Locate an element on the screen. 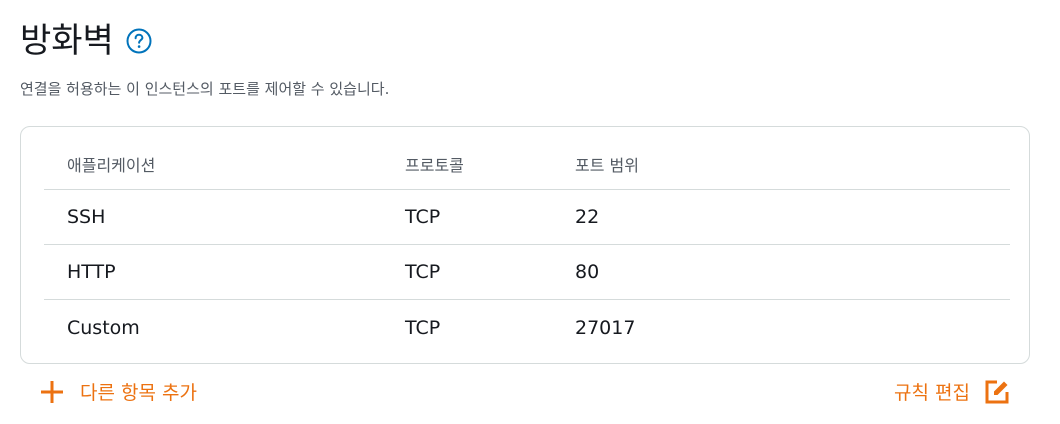  column-header-protocol: 프로토콜 is located at coordinates (434, 165).